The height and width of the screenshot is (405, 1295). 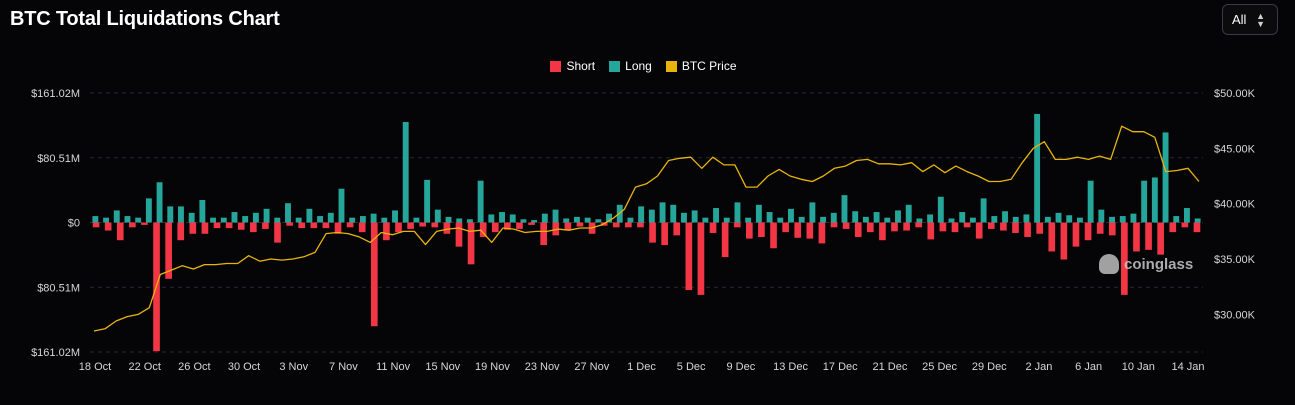 What do you see at coordinates (1235, 260) in the screenshot?
I see `y-right-tick-label: $35.00K` at bounding box center [1235, 260].